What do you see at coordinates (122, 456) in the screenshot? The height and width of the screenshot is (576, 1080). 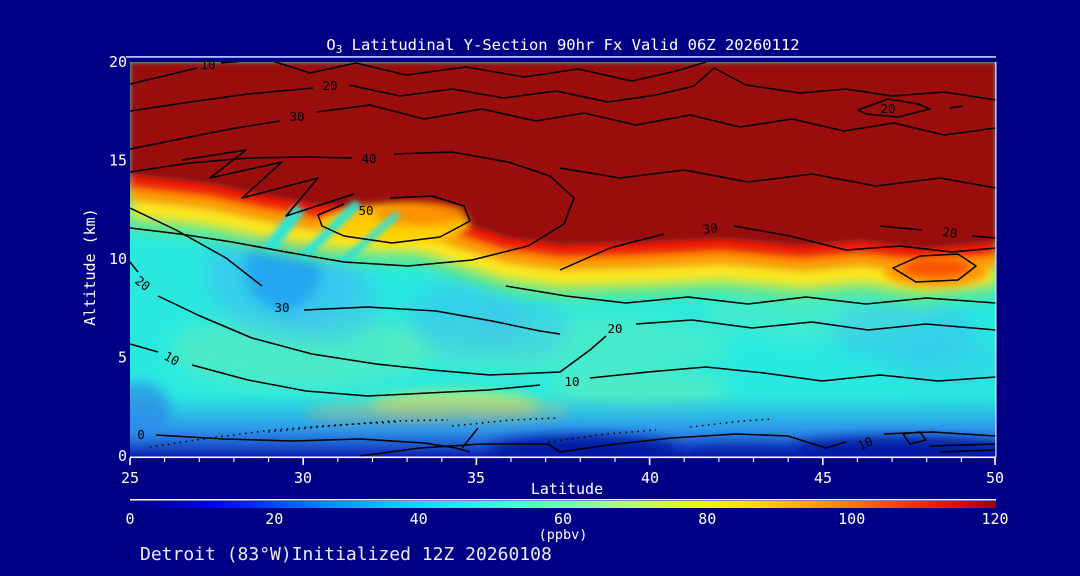 I see `y-tick-0: 0` at bounding box center [122, 456].